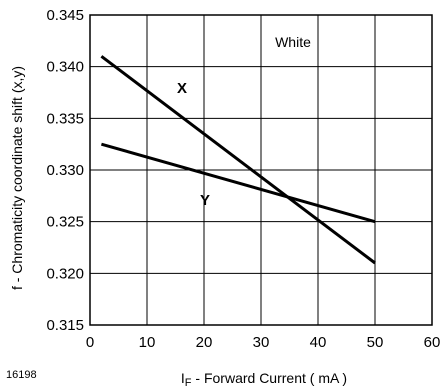 The height and width of the screenshot is (389, 445). Describe the element at coordinates (17, 178) in the screenshot. I see `y-axis-label: f - Chromaticity coordinate shift (x,y)` at that location.